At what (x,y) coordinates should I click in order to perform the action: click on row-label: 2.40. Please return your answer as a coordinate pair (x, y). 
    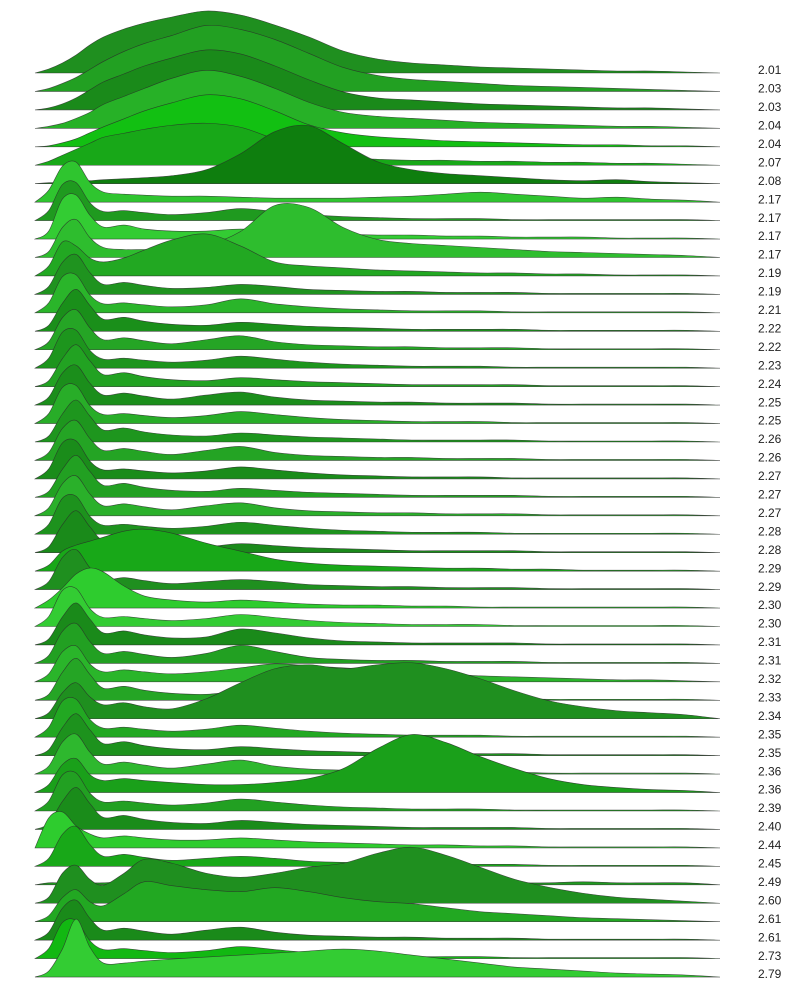
    Looking at the image, I should click on (770, 827).